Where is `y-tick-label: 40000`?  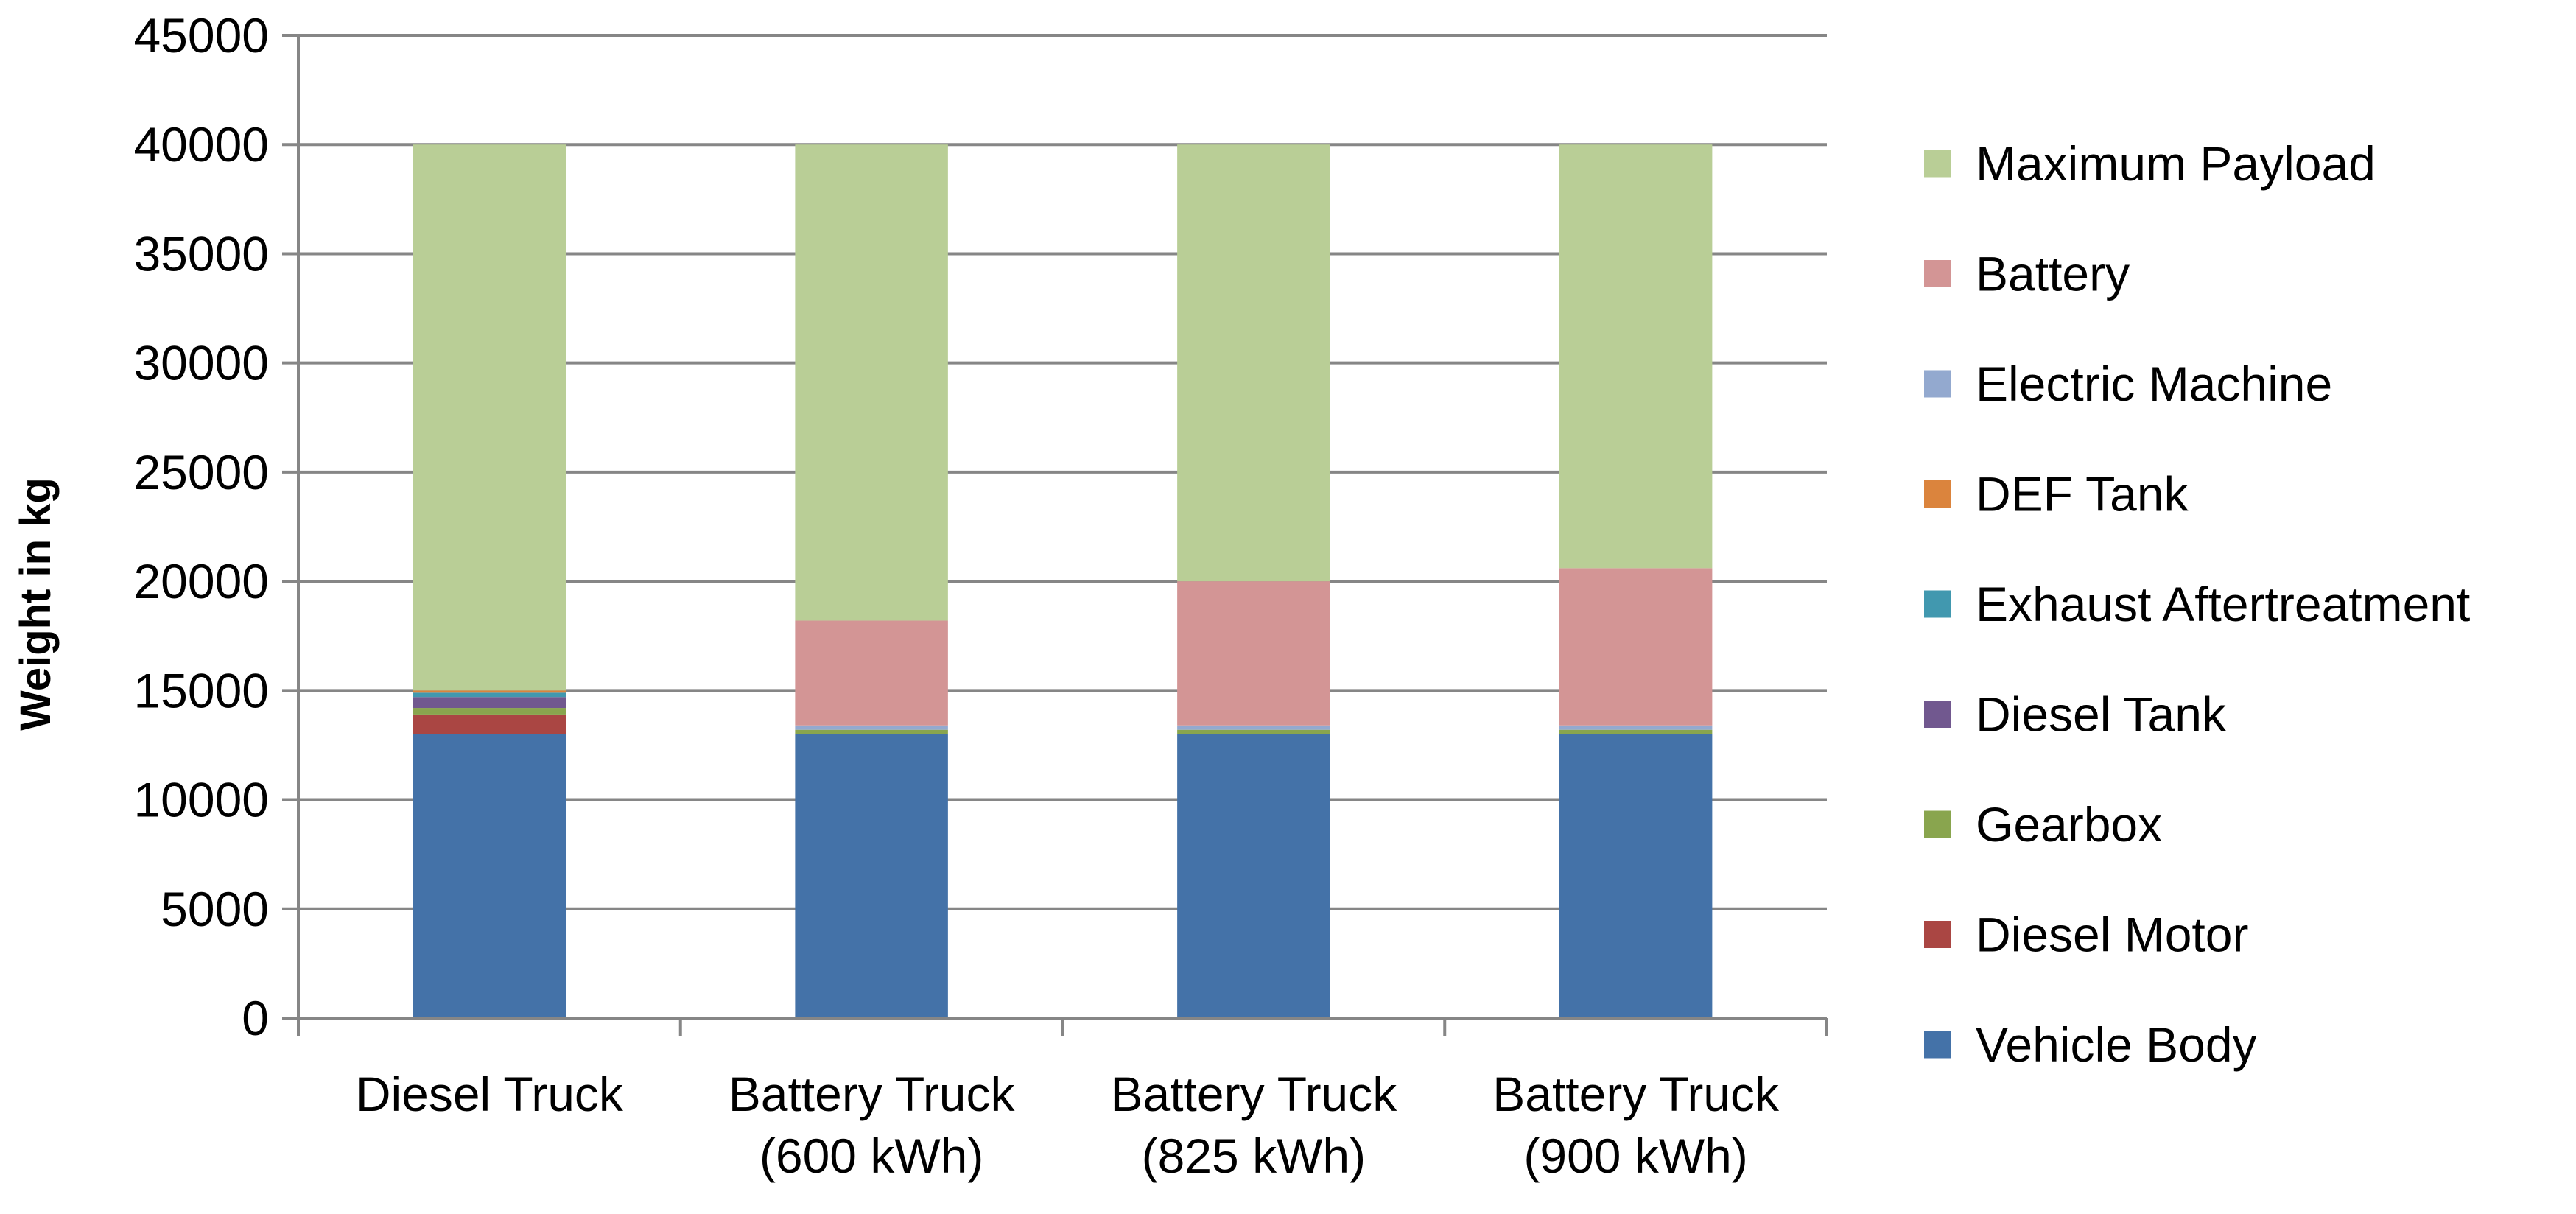 y-tick-label: 40000 is located at coordinates (201, 144).